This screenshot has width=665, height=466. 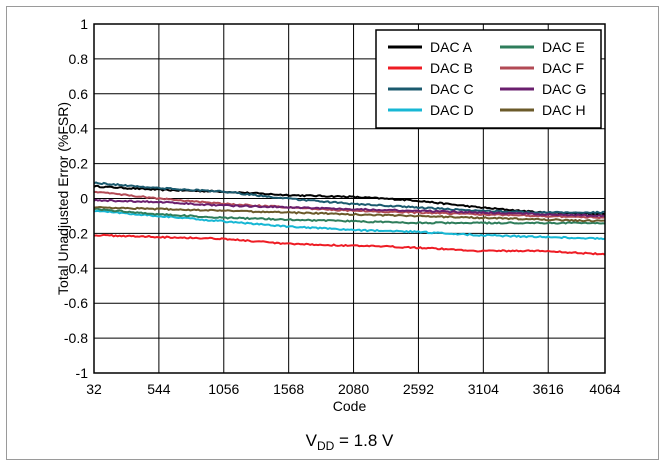 I want to click on series-line-dac-f, so click(x=349, y=205).